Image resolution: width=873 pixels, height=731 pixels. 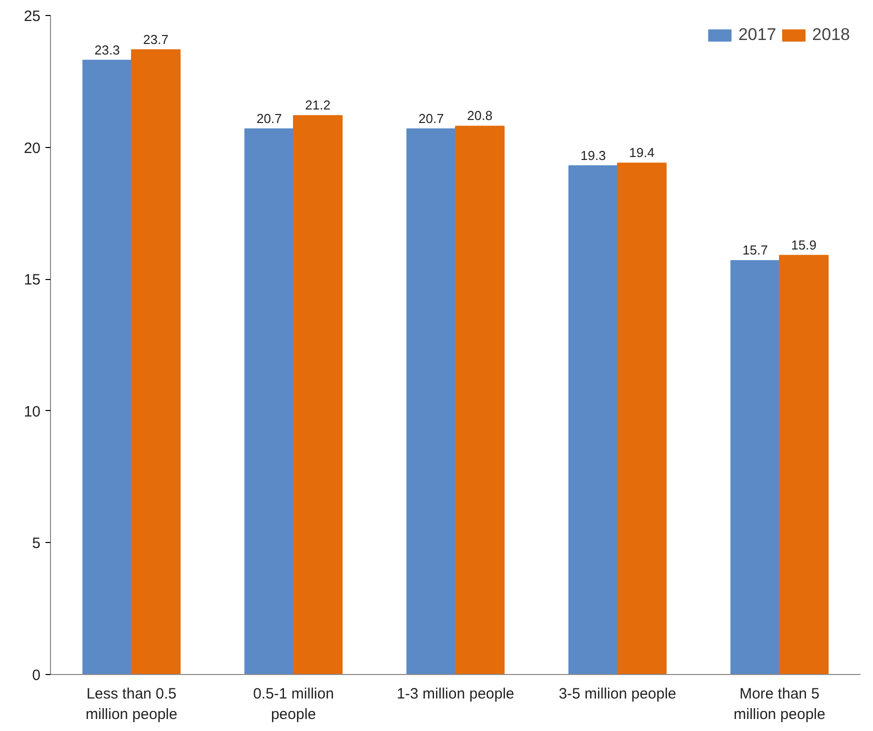 What do you see at coordinates (455, 694) in the screenshot?
I see `x-tick-label: 1-3 million people` at bounding box center [455, 694].